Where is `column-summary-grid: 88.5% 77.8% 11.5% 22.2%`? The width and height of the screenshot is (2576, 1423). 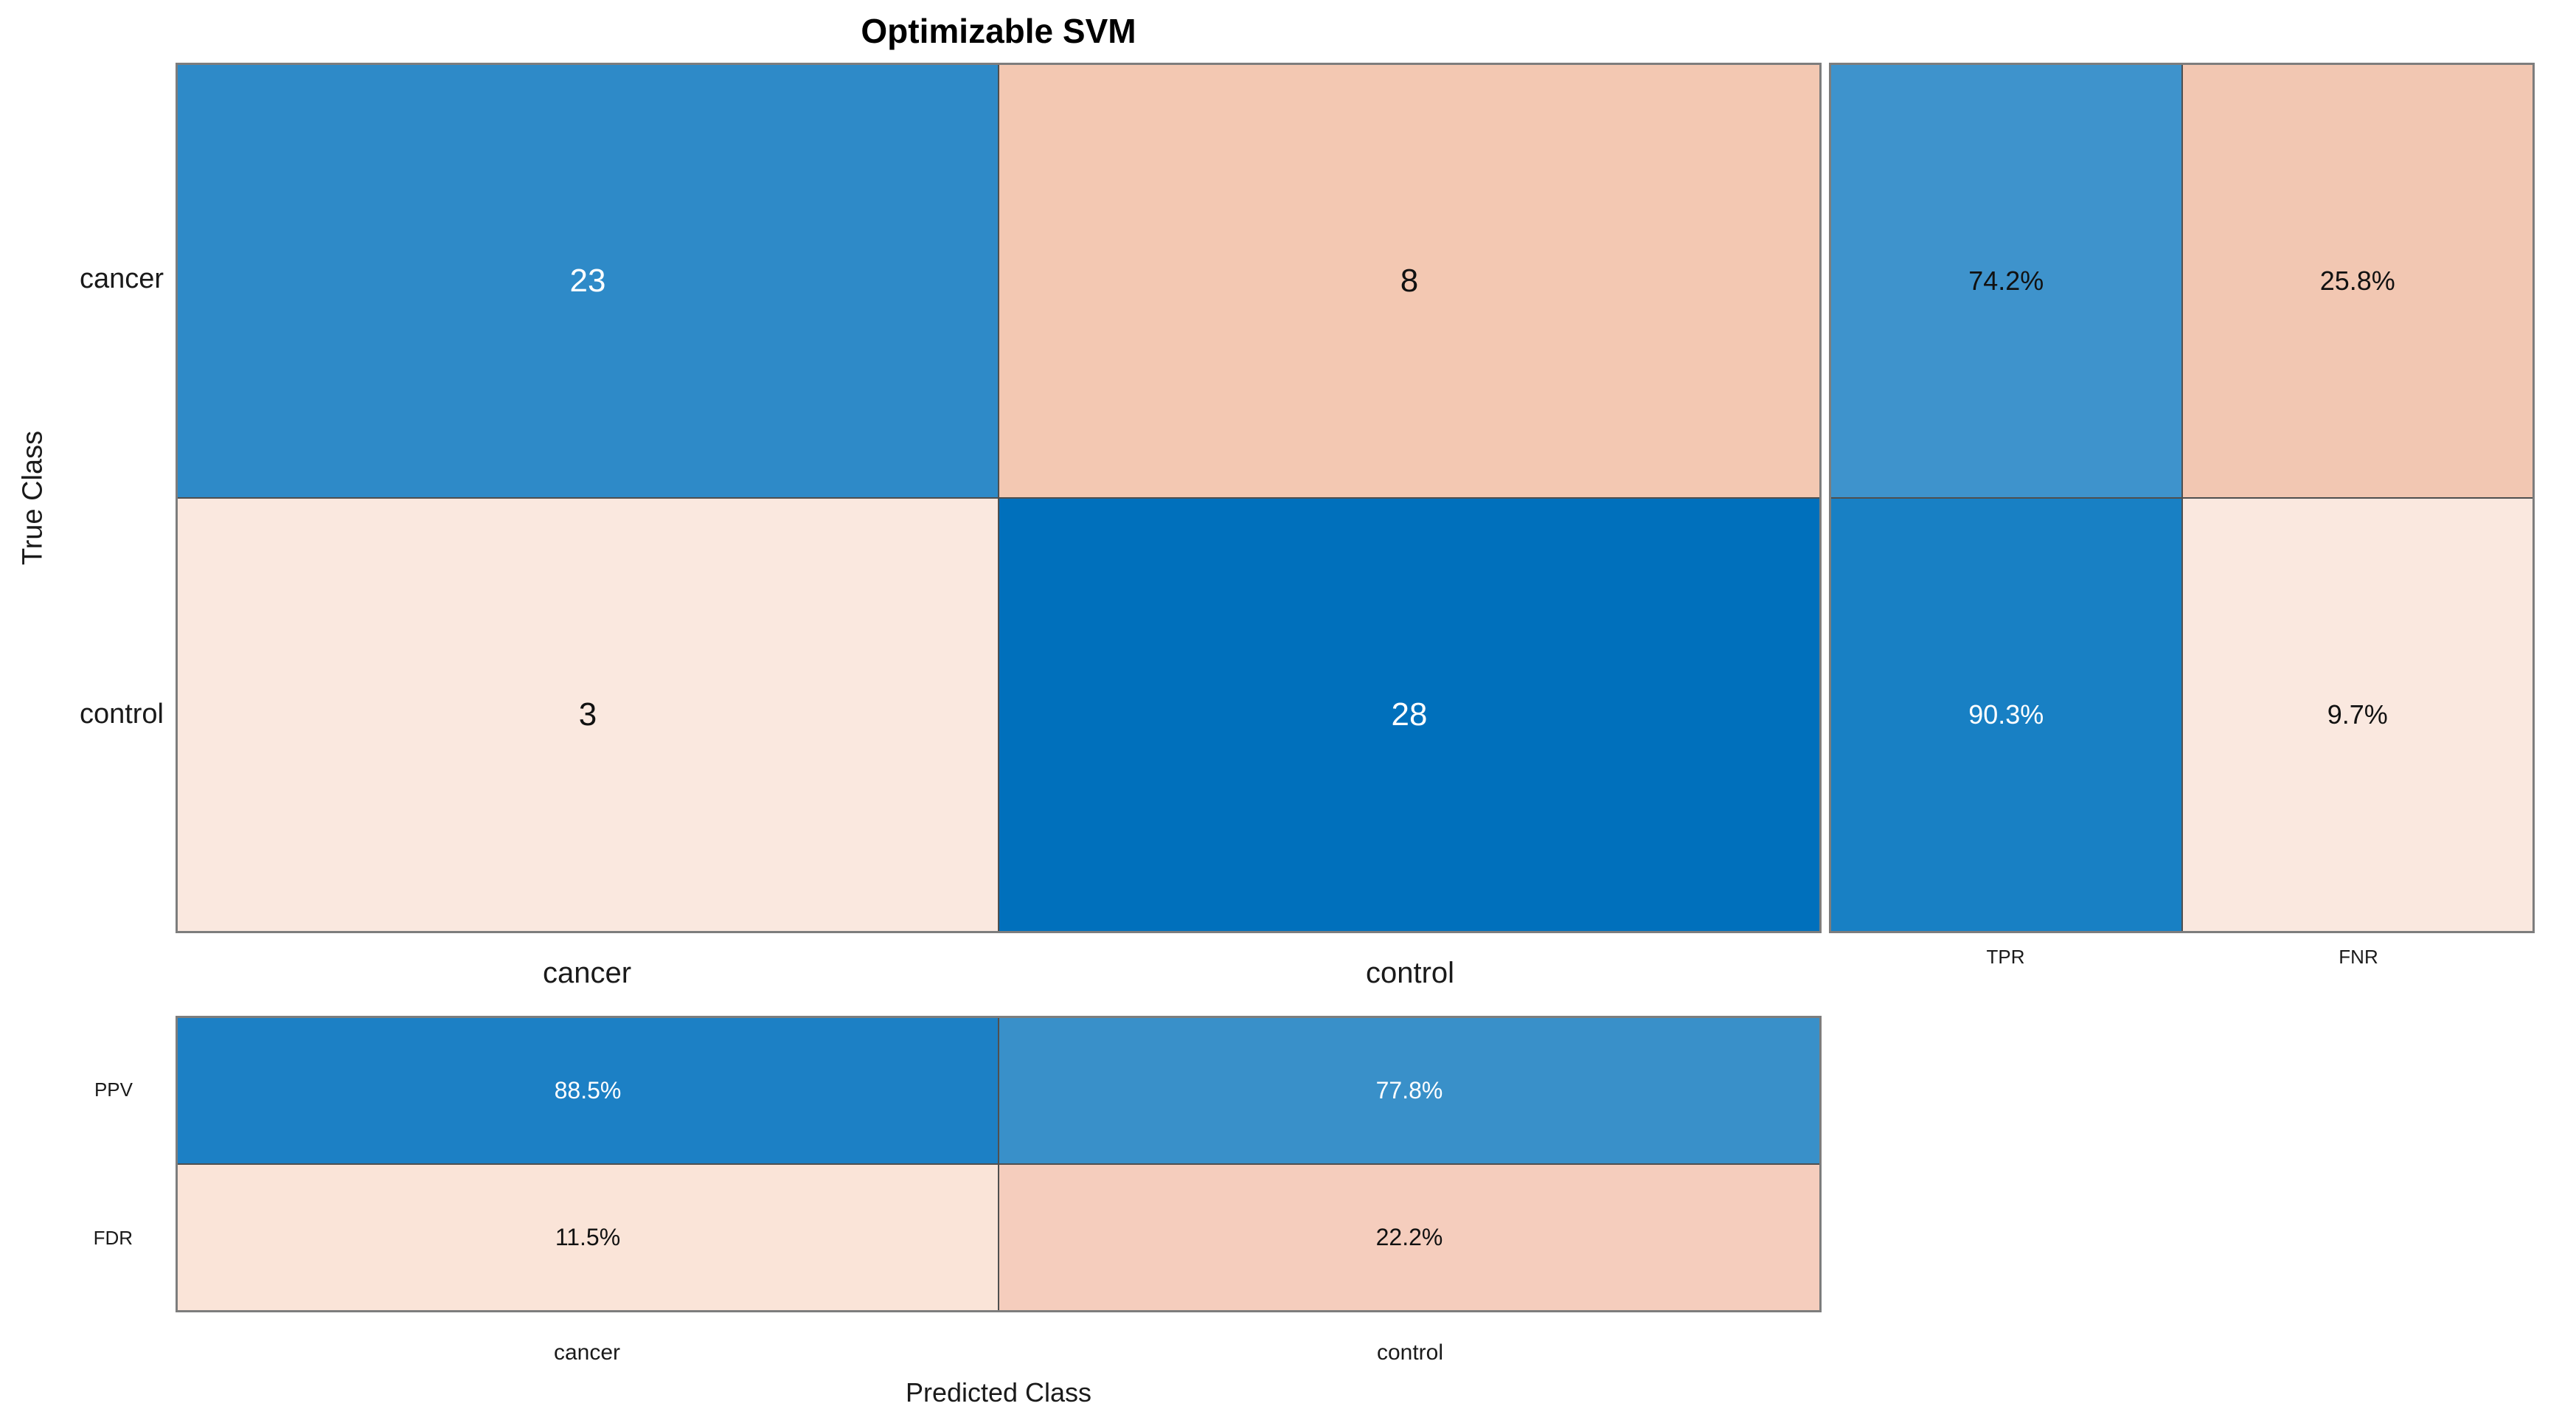 column-summary-grid: 88.5% 77.8% 11.5% 22.2% is located at coordinates (999, 1164).